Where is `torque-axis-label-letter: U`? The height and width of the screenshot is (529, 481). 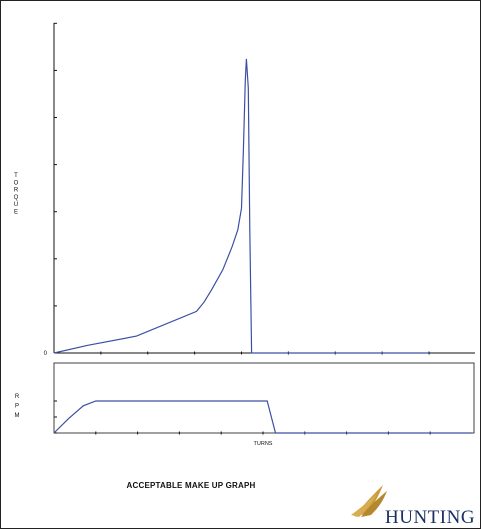
torque-axis-label-letter: U is located at coordinates (16, 205).